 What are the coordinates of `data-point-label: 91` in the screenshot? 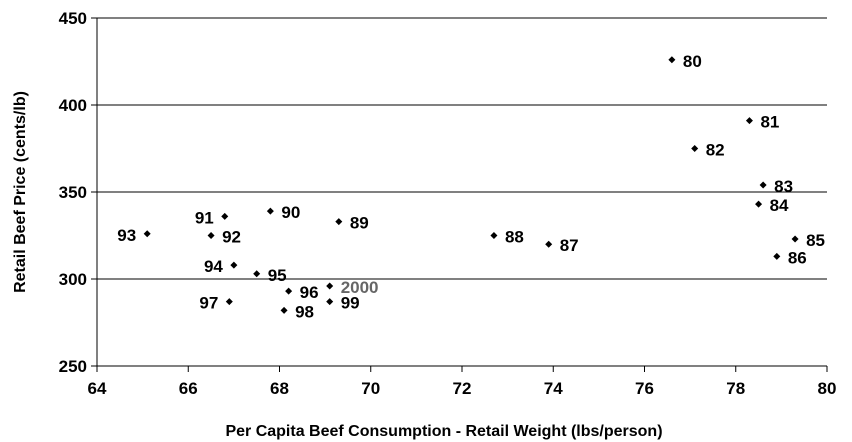 It's located at (204, 217).